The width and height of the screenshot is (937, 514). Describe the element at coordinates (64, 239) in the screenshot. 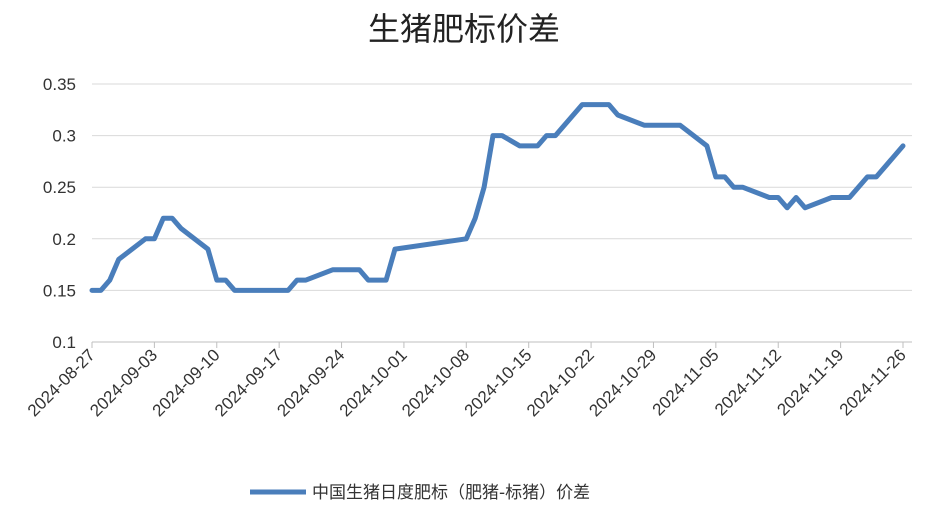

I see `y-tick-label: 0.2` at that location.